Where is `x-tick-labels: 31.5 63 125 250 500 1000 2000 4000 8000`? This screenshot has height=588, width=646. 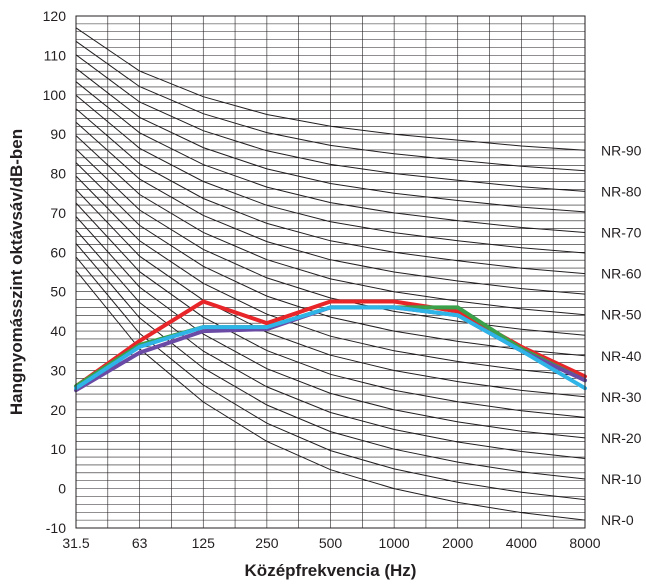
x-tick-labels: 31.5 63 125 250 500 1000 2000 4000 8000 is located at coordinates (331, 543).